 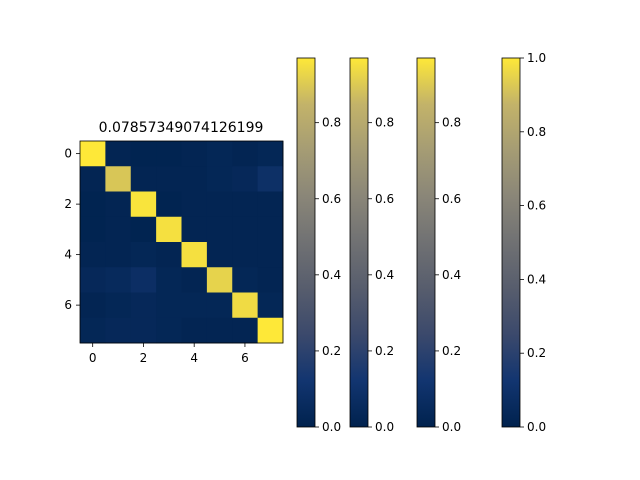 I want to click on y-tick-label: 2, so click(x=68, y=204).